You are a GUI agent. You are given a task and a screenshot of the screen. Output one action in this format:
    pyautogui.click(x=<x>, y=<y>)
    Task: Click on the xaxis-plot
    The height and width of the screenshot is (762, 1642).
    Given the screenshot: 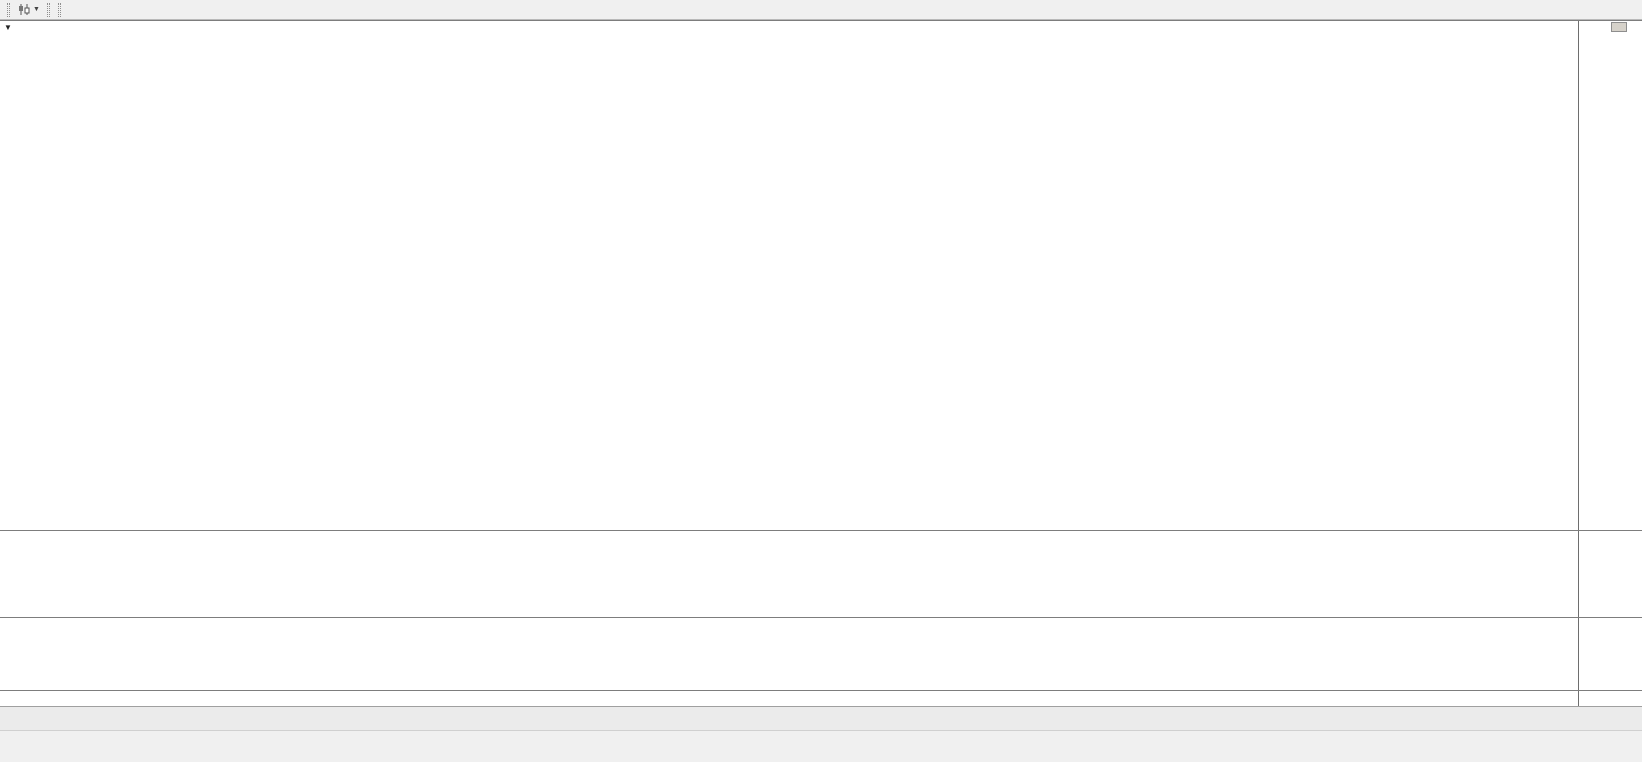 What is the action you would take?
    pyautogui.click(x=789, y=698)
    